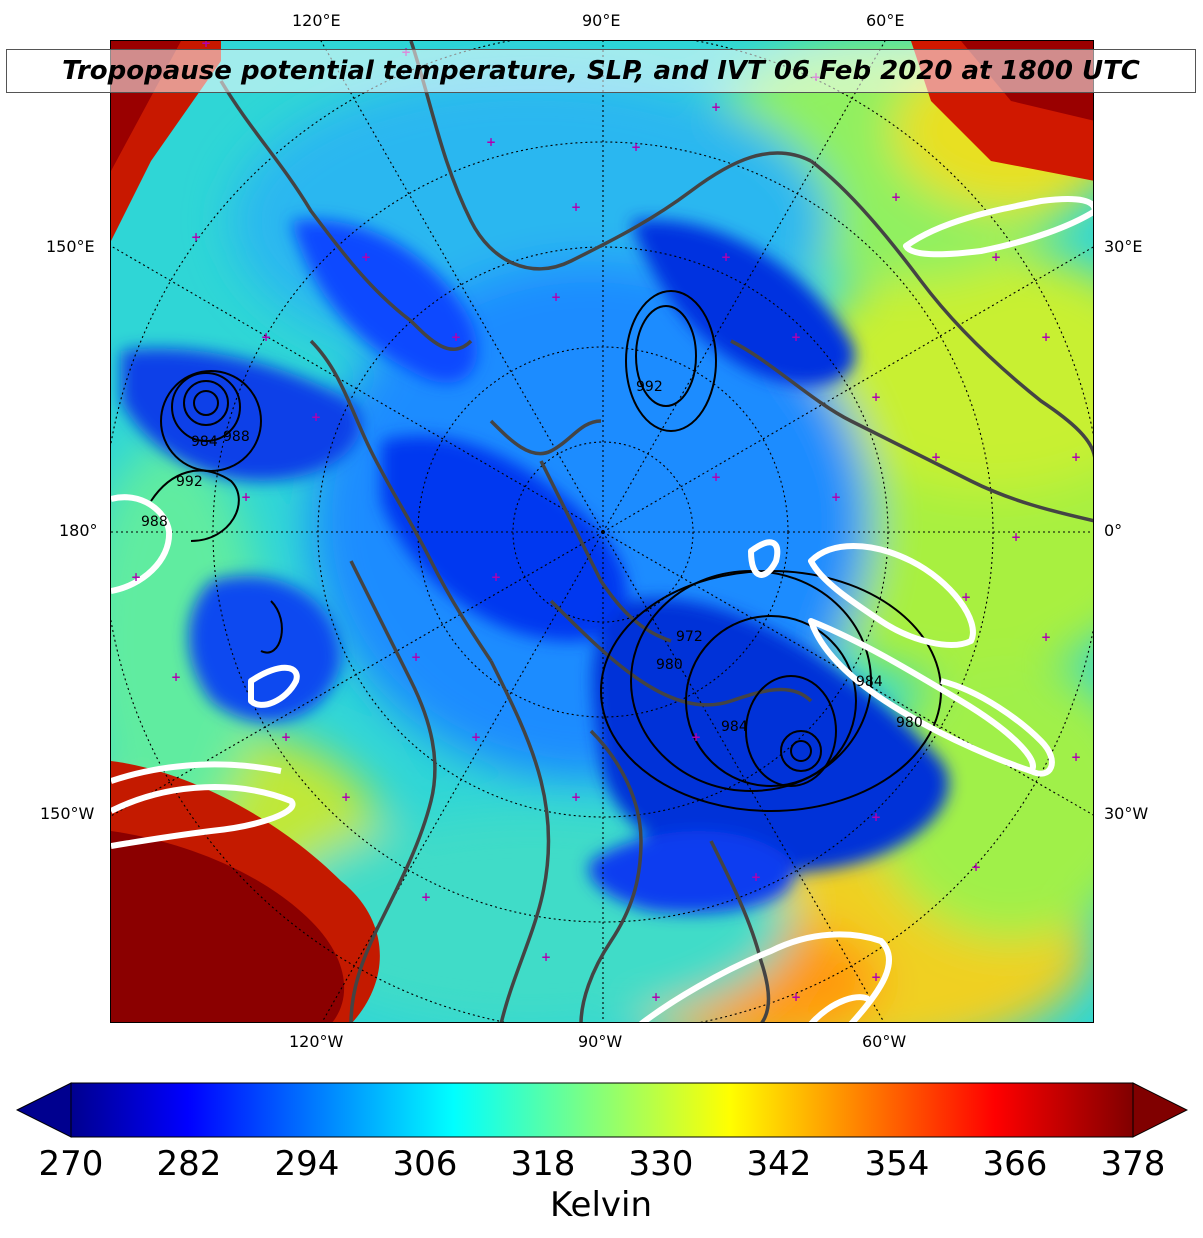 The height and width of the screenshot is (1238, 1203). Describe the element at coordinates (307, 1164) in the screenshot. I see `colorbar-tick-label: 294` at that location.